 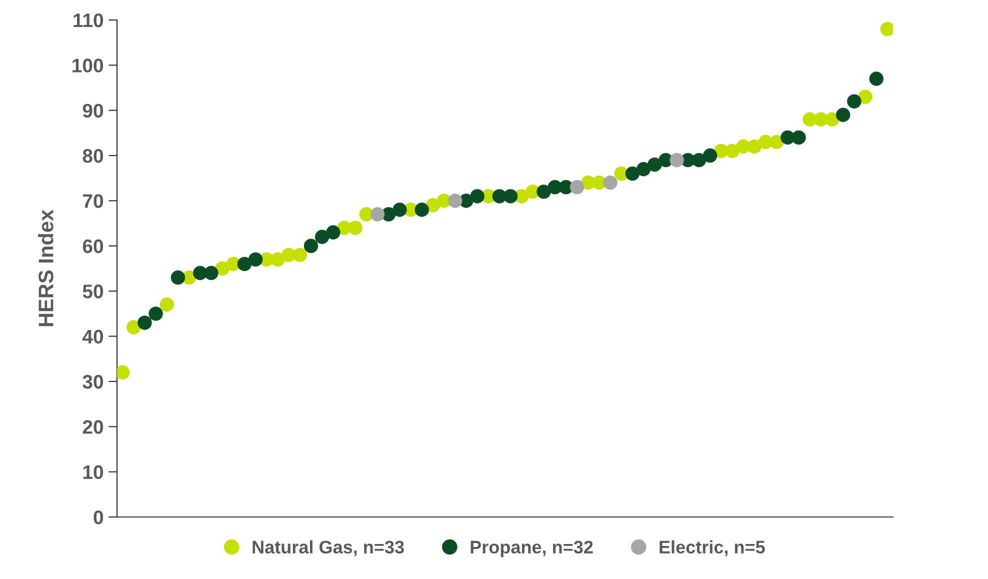 I want to click on legend-label: Natural Gas, n=33, so click(x=328, y=548).